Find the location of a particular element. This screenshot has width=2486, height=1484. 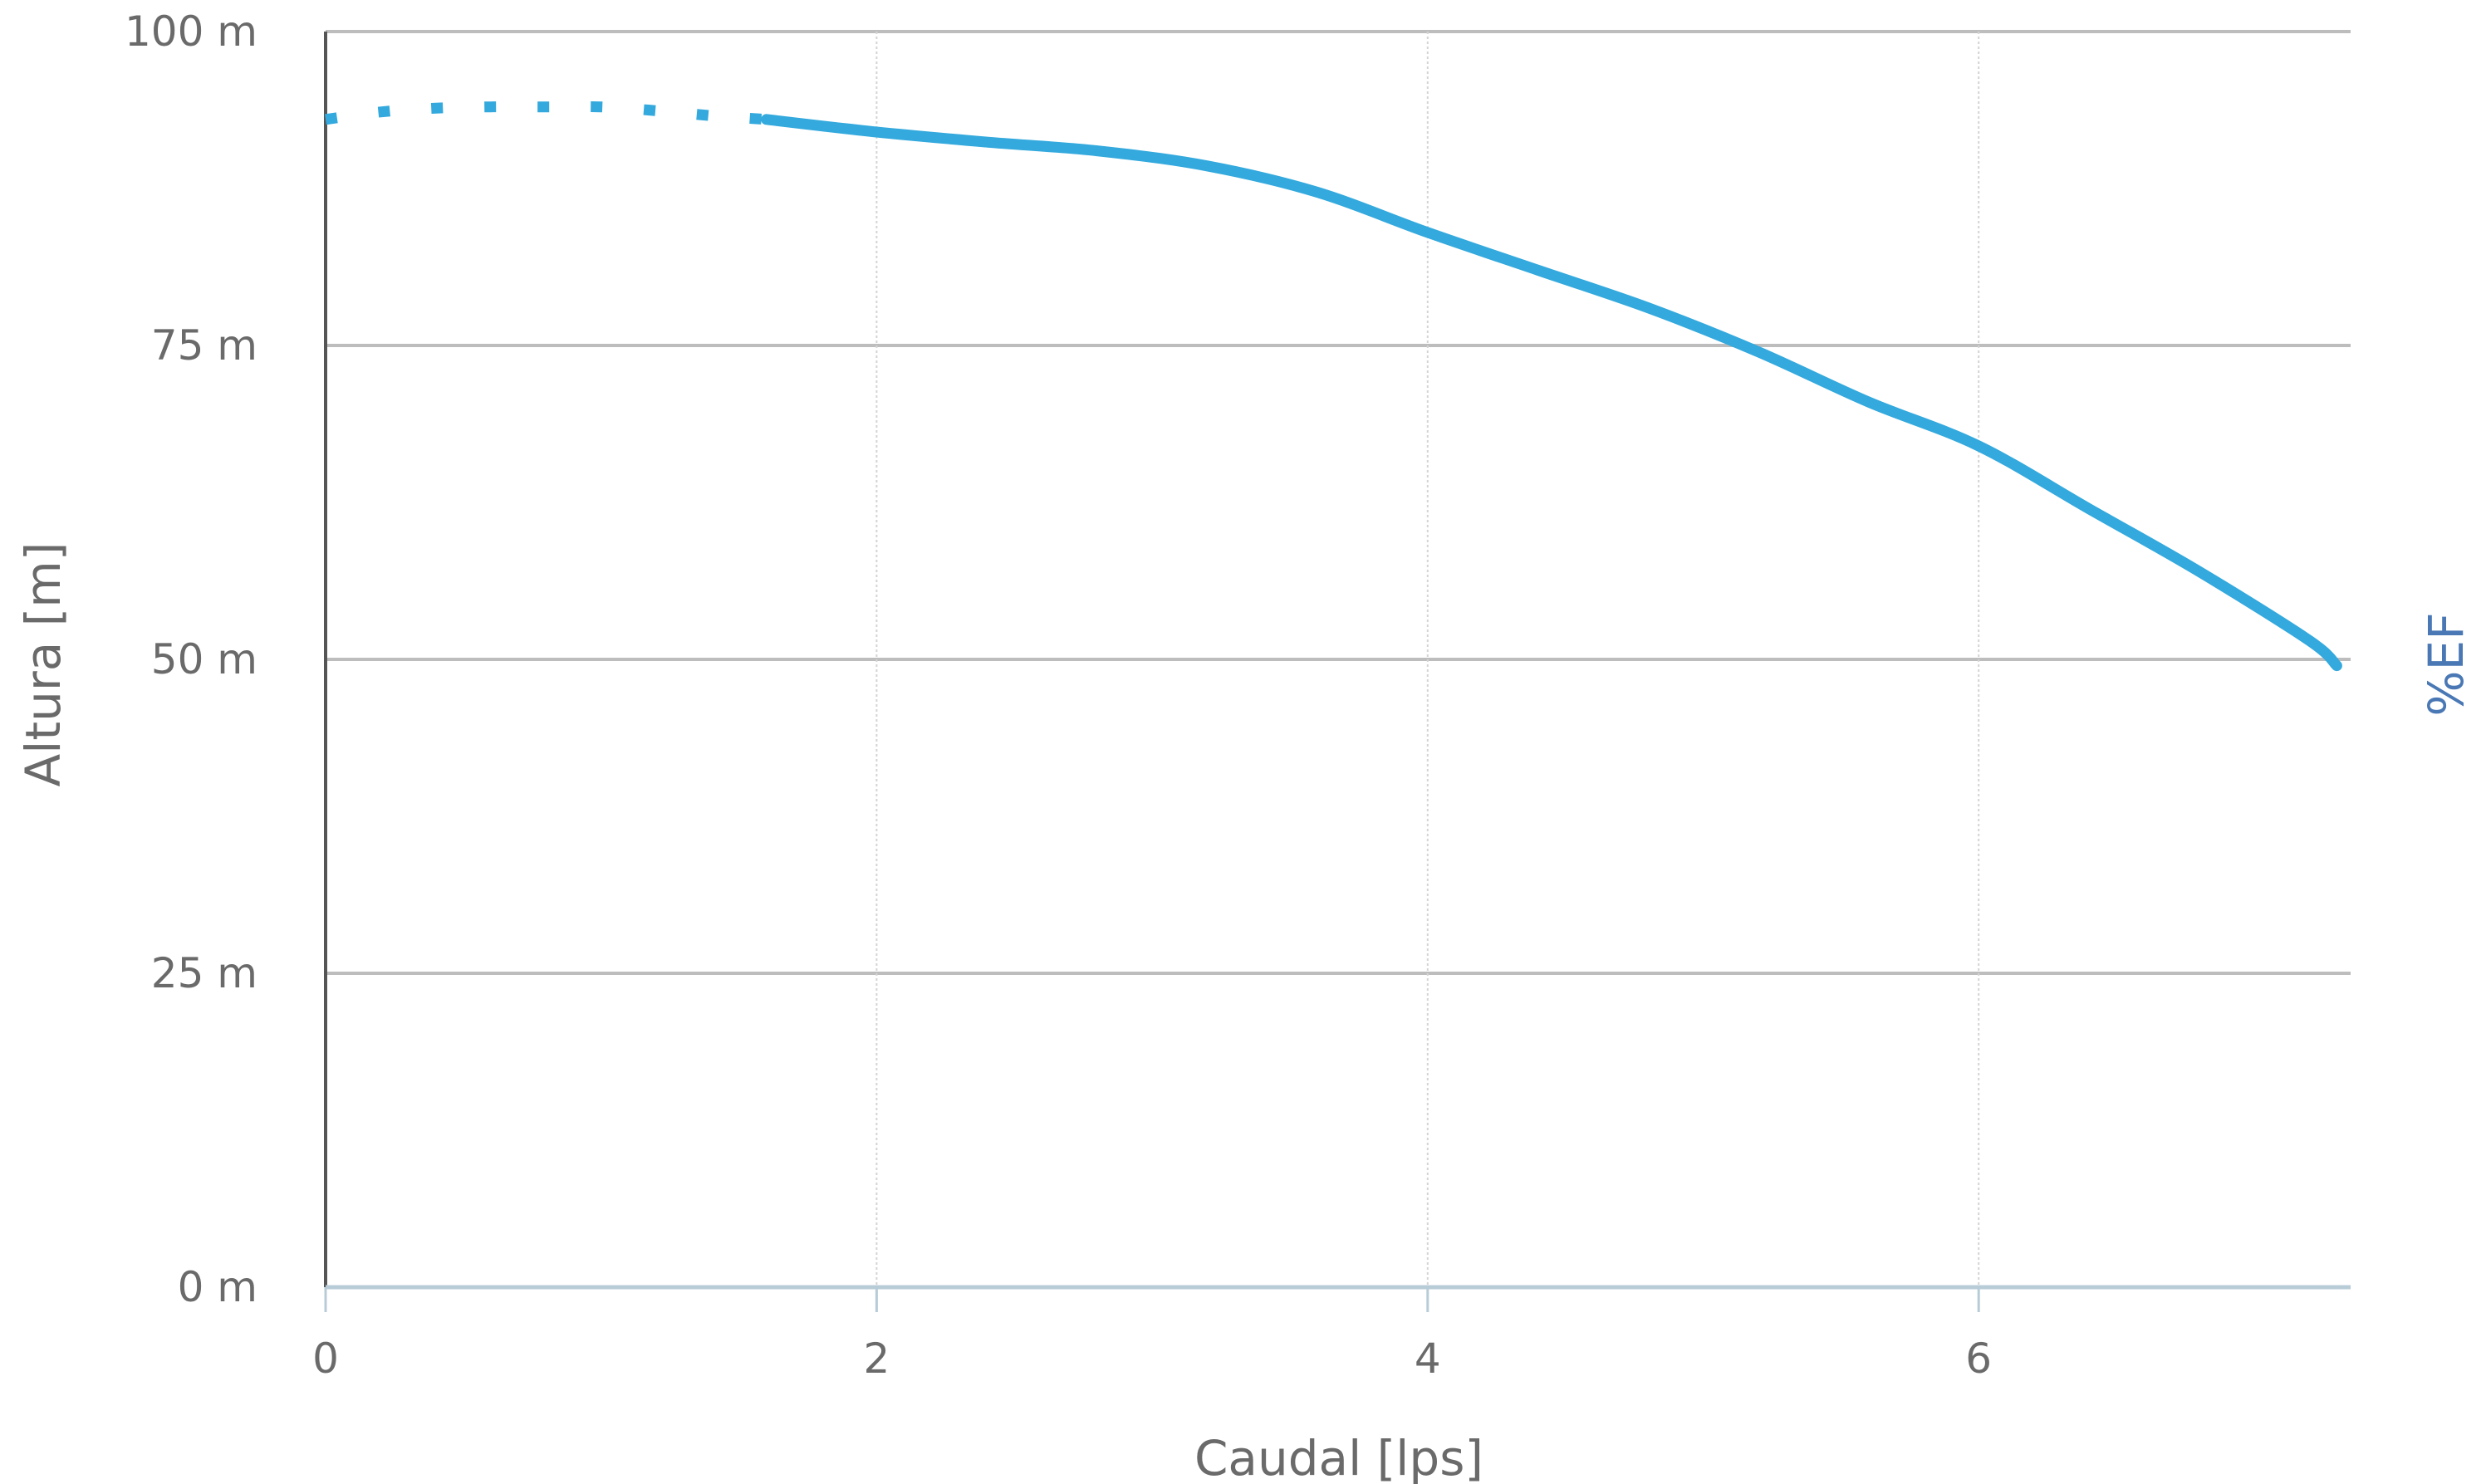

x-tick-label: 2 is located at coordinates (876, 1359).